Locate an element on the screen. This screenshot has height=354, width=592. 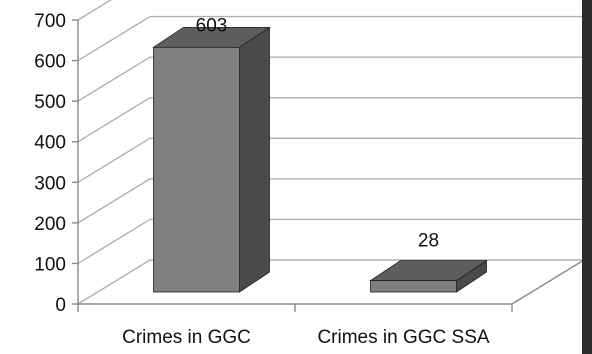
y-tick-label: 600 is located at coordinates (50, 62).